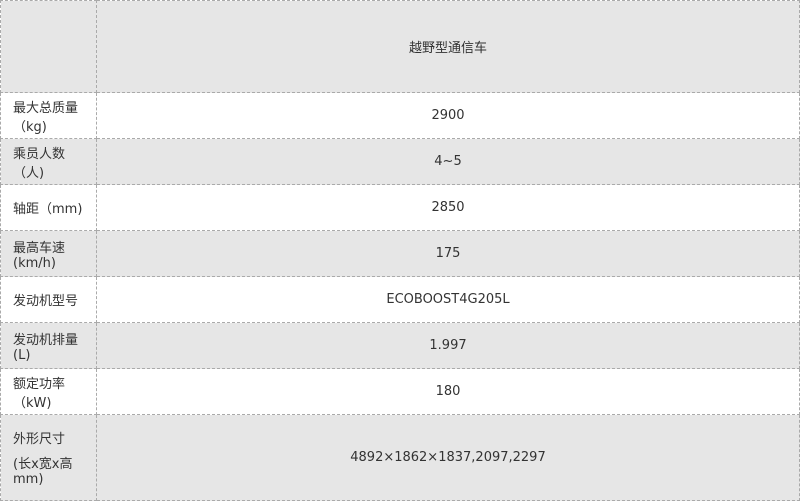 Image resolution: width=800 pixels, height=501 pixels. Describe the element at coordinates (39, 439) in the screenshot. I see `row-label-line1: 外形尺寸` at that location.